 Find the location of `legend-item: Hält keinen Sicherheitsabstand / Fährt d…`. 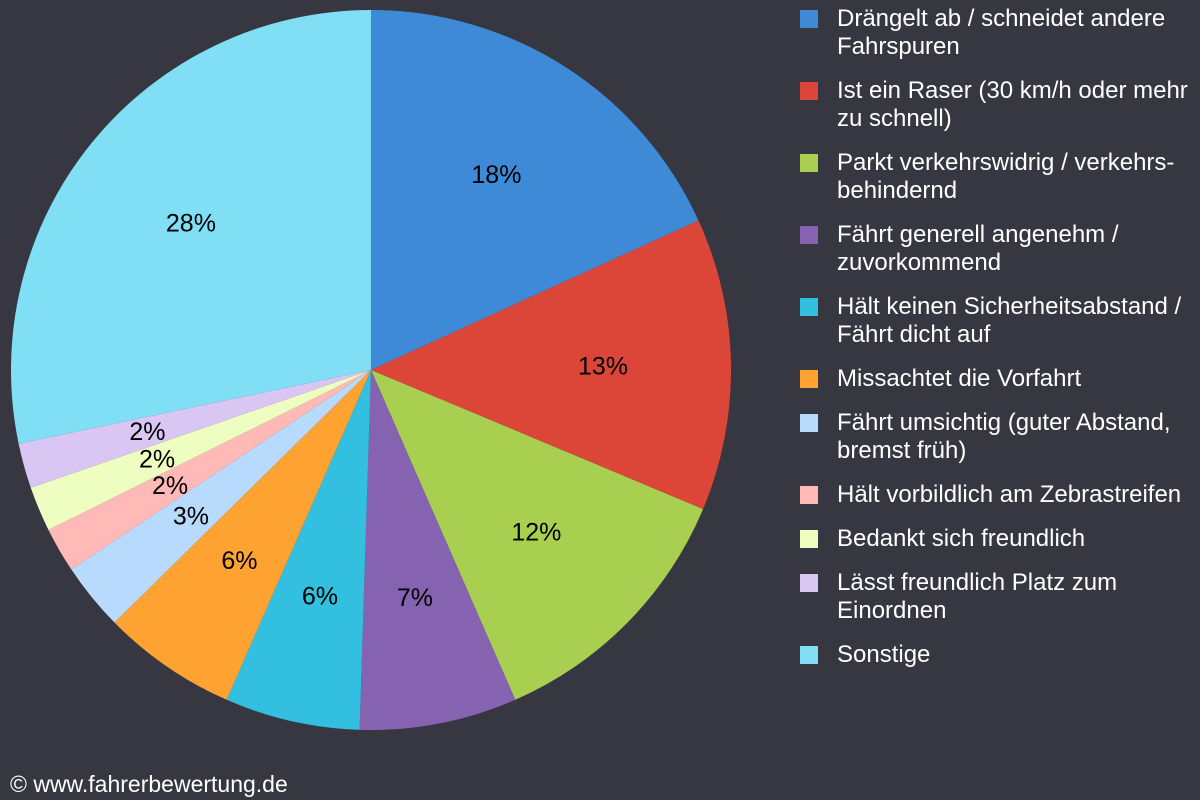

legend-item: Hält keinen Sicherheitsabstand / Fährt d… is located at coordinates (1000, 321).